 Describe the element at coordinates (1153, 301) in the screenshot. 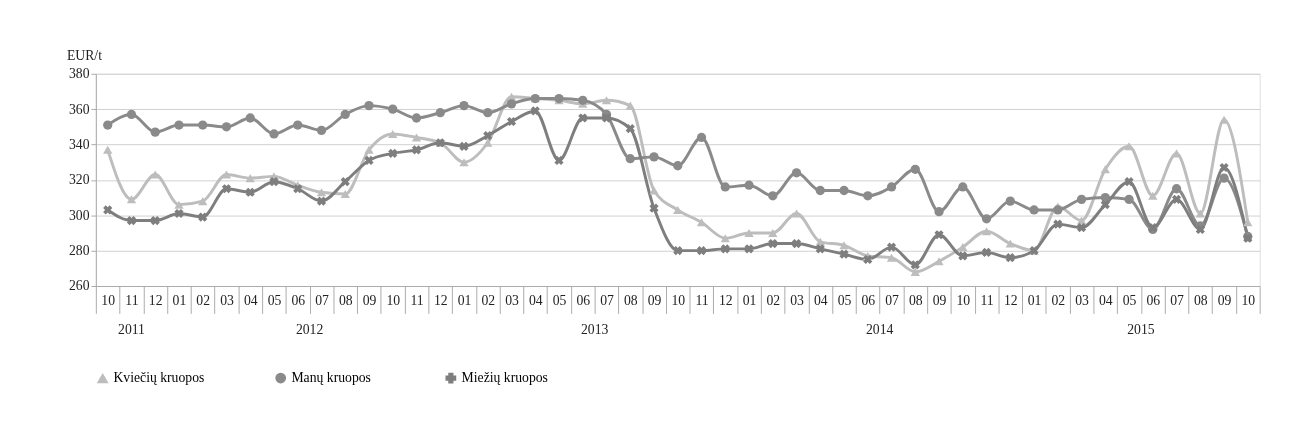

I see `x-tick-label: 06` at that location.